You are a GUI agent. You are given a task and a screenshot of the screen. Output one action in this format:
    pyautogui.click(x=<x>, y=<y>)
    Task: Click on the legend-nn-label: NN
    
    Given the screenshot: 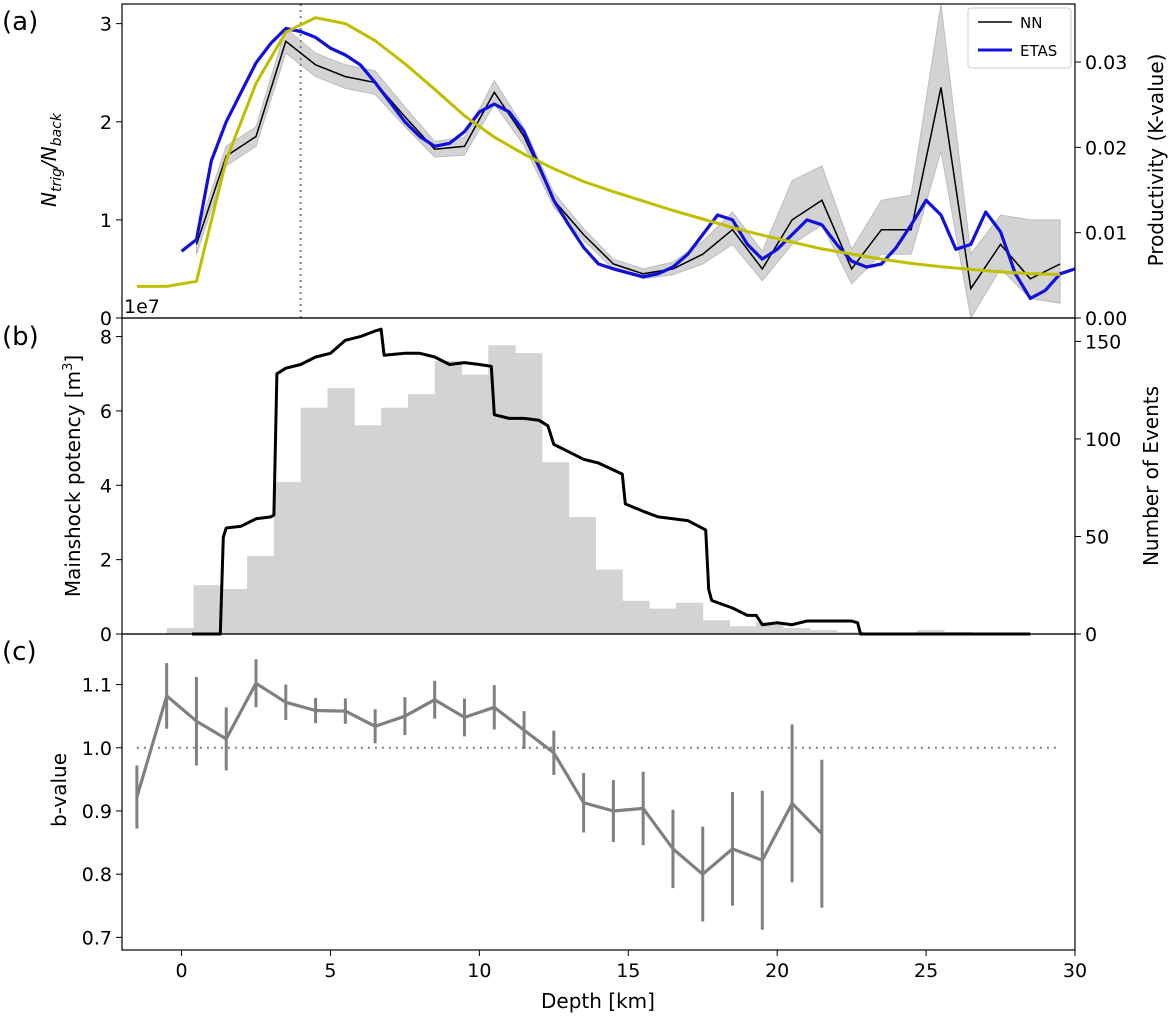 What is the action you would take?
    pyautogui.click(x=1031, y=23)
    